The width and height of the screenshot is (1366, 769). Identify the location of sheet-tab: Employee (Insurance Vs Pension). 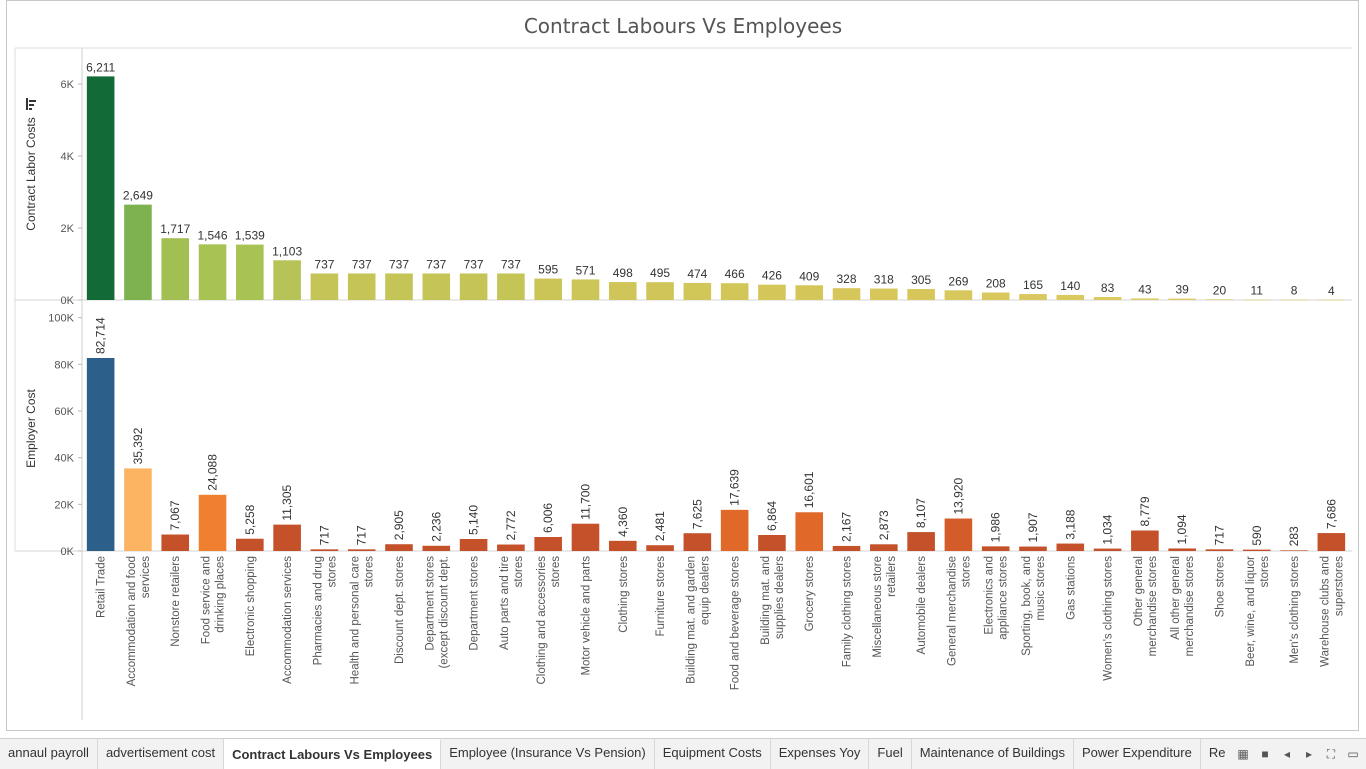
(548, 754).